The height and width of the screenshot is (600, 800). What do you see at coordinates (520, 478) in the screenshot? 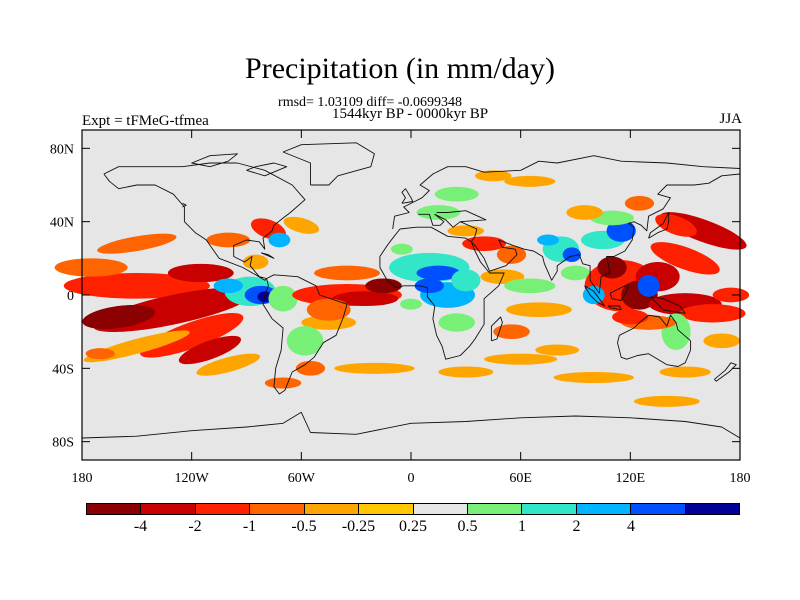
I see `x-tick-label: 60E` at bounding box center [520, 478].